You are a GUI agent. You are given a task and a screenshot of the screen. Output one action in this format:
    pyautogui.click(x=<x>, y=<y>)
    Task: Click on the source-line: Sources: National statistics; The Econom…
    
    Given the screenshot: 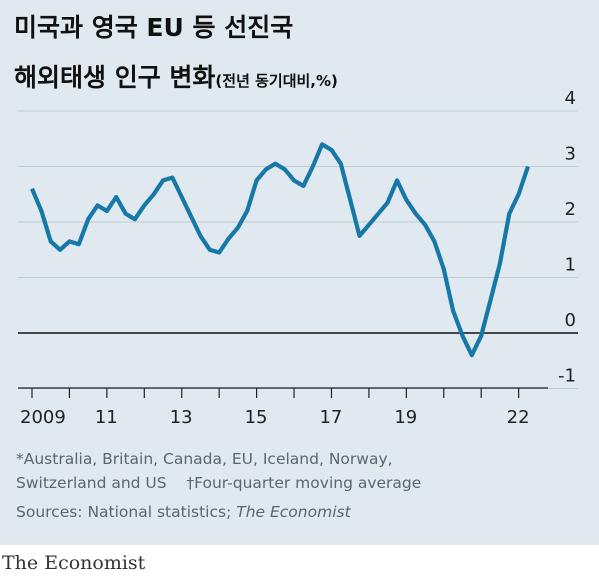 What is the action you would take?
    pyautogui.click(x=183, y=512)
    